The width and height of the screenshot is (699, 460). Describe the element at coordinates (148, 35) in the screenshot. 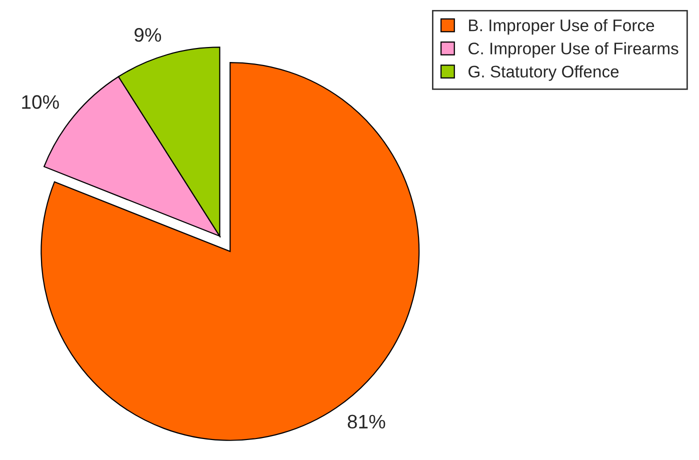

I see `data-label: 9%` at that location.